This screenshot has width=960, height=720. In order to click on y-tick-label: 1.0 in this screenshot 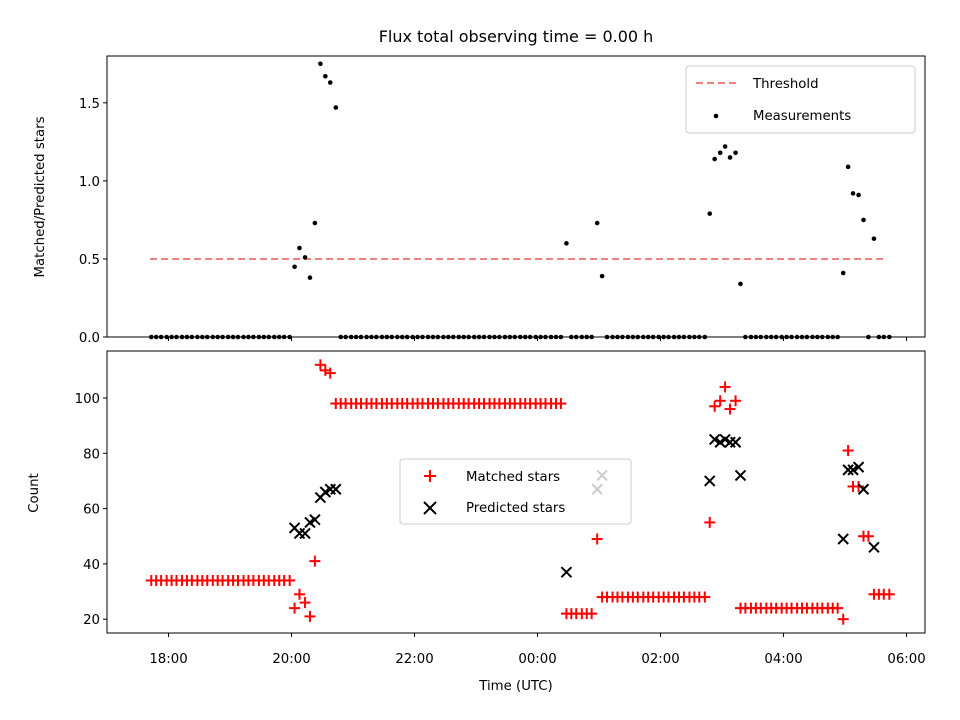, I will do `click(89, 182)`.